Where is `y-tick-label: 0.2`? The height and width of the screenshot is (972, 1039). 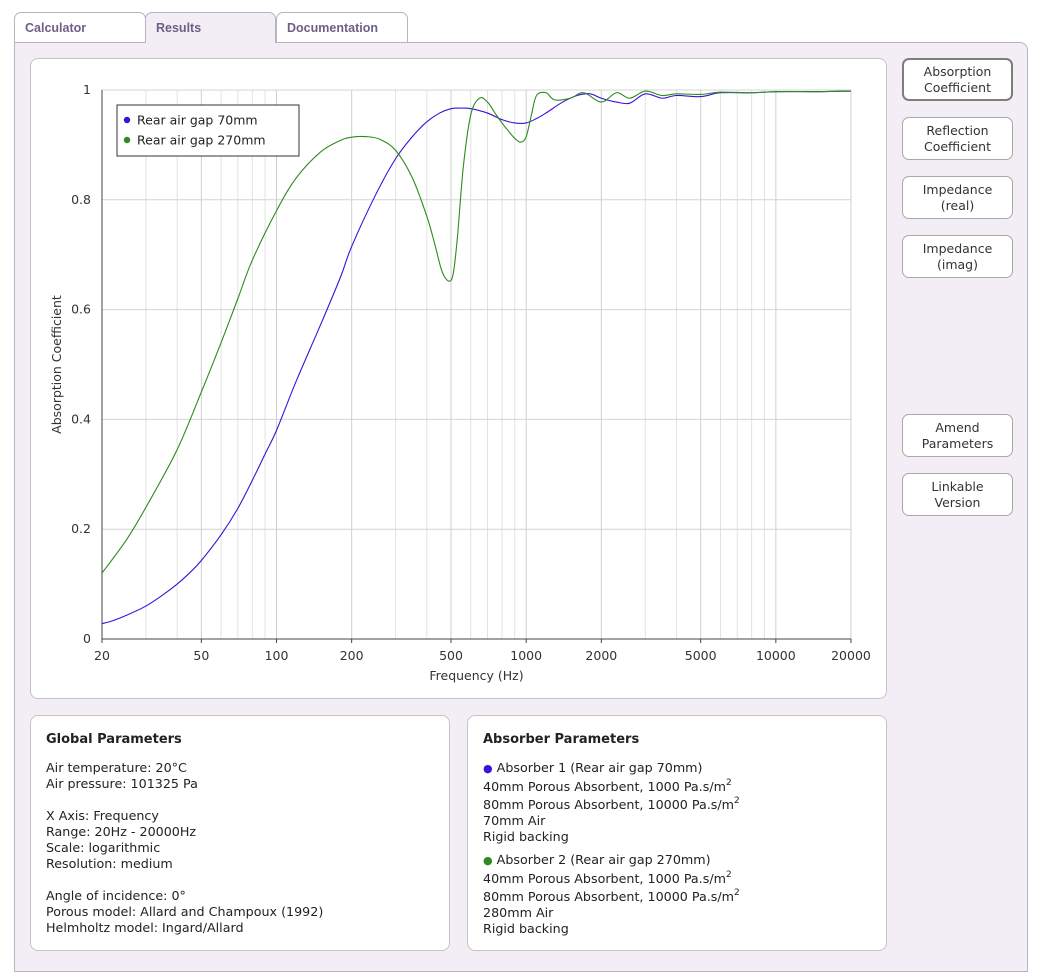 y-tick-label: 0.2 is located at coordinates (81, 528).